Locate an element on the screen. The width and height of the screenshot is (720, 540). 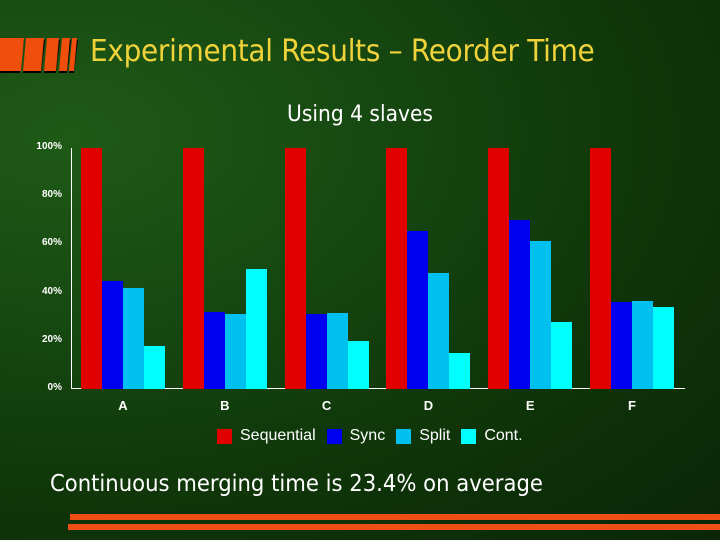
bar-f-split is located at coordinates (642, 345).